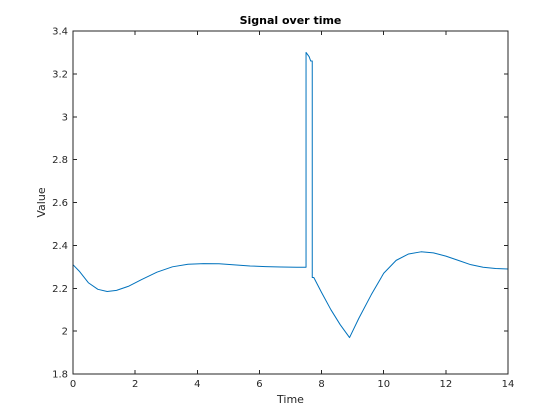  Describe the element at coordinates (60, 160) in the screenshot. I see `y-tick-label: 2.8` at that location.